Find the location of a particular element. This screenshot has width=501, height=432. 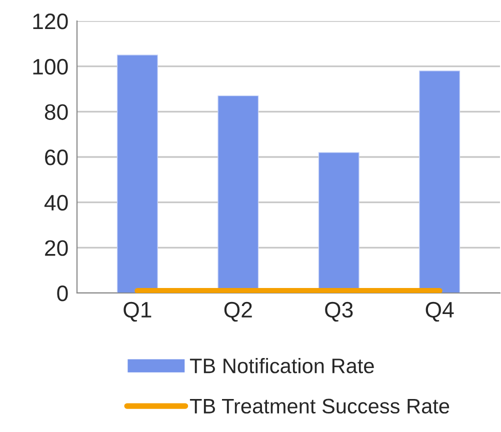

y-tick-label: 100 is located at coordinates (50, 66).